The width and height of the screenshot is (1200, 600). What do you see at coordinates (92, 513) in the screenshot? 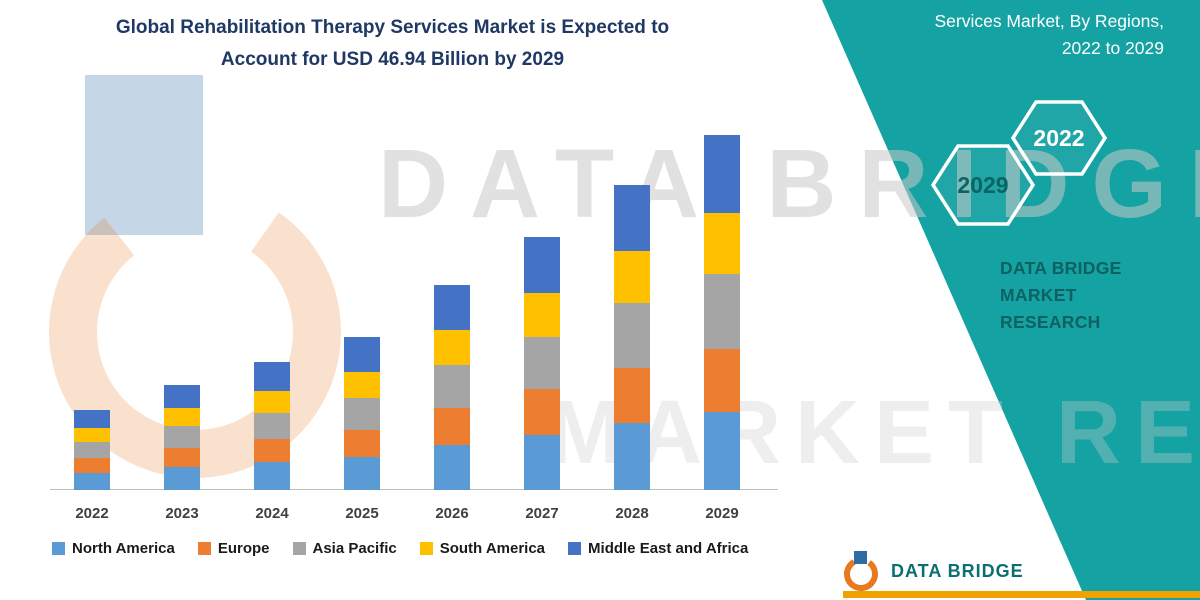
I see `x-axis-label: 2022` at bounding box center [92, 513].